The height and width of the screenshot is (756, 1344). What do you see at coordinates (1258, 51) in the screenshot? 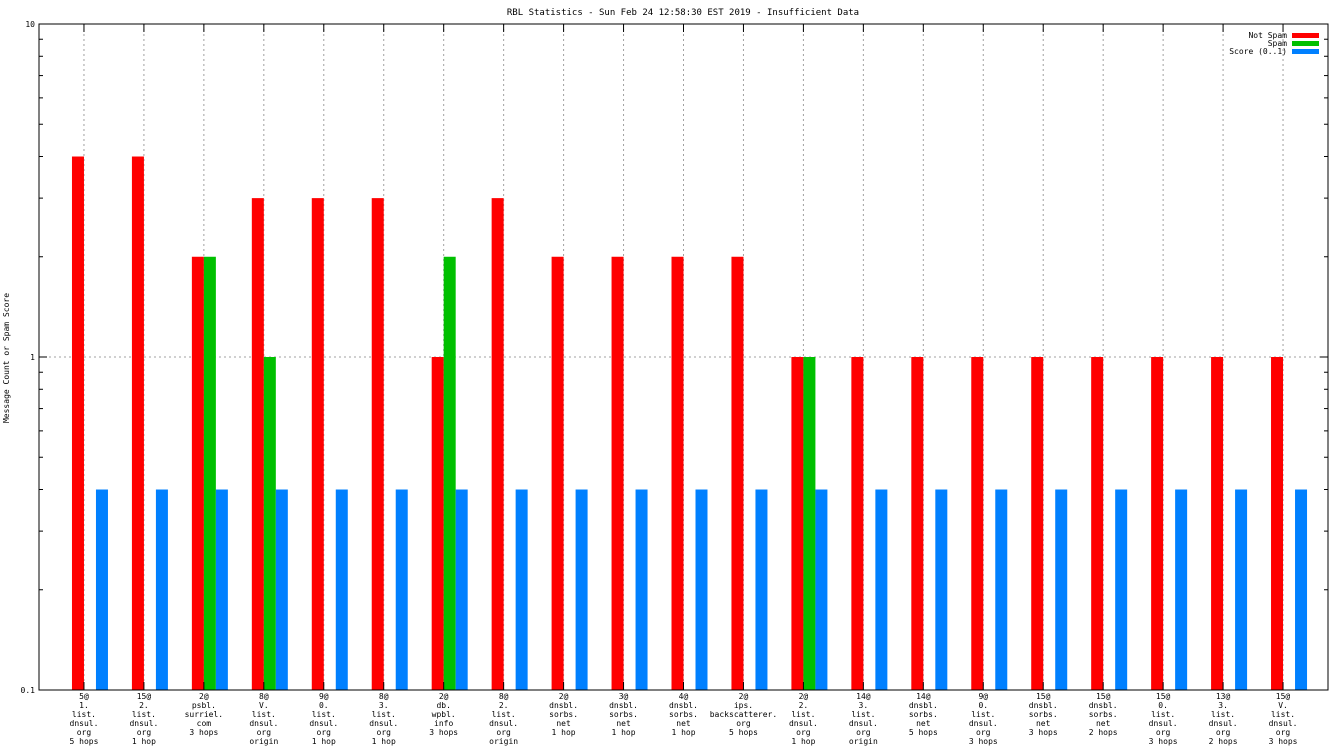
I see `legend-label: Score (0..1)` at bounding box center [1258, 51].